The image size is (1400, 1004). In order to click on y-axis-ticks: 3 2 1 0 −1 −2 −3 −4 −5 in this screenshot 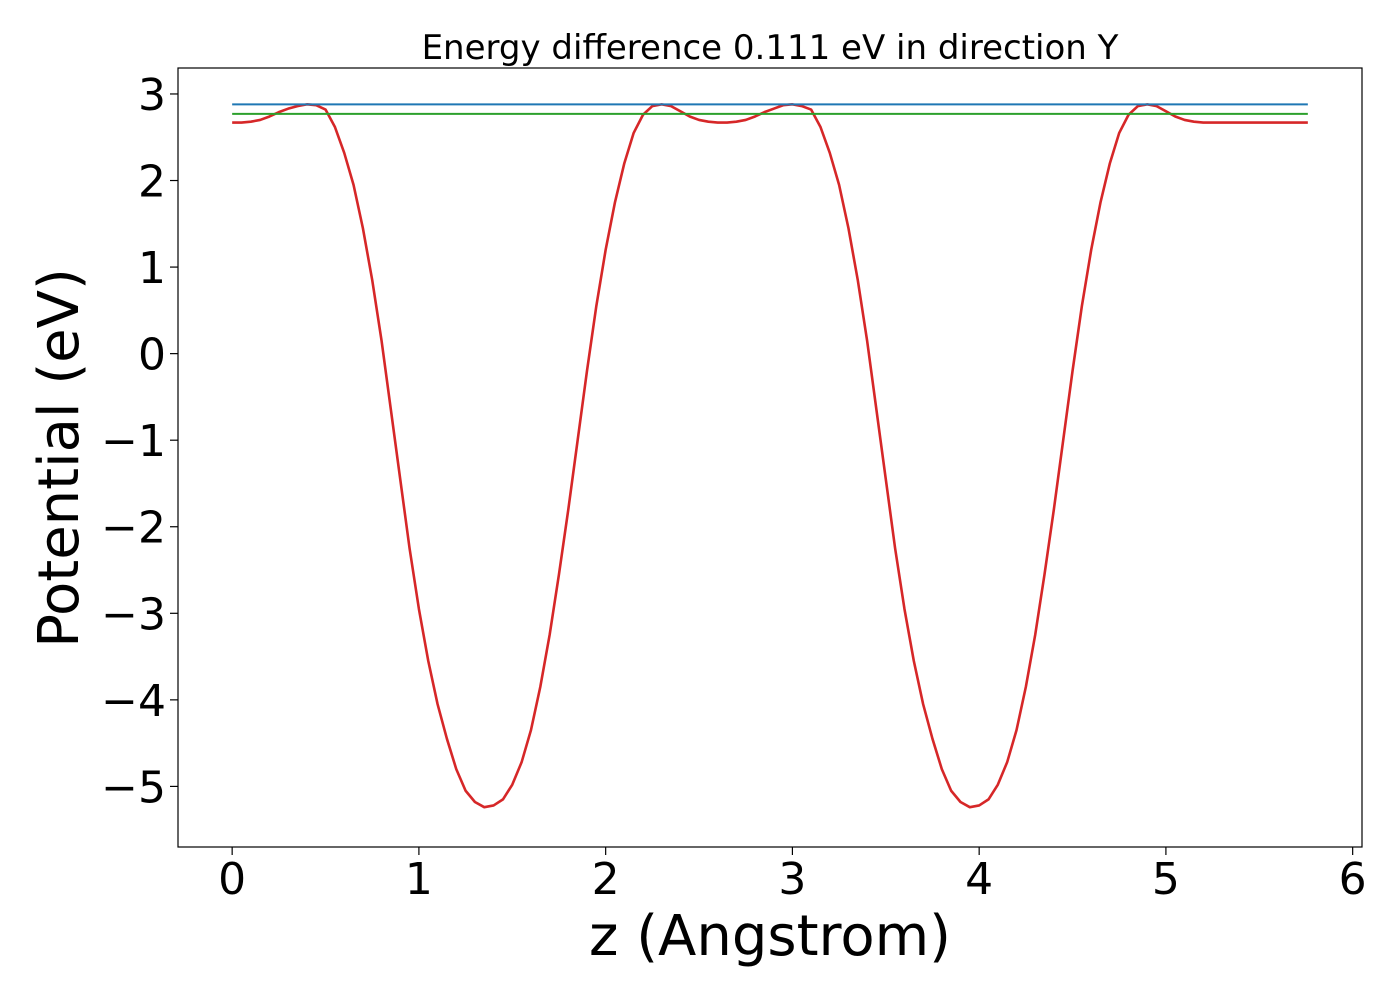, I will do `click(139, 441)`.